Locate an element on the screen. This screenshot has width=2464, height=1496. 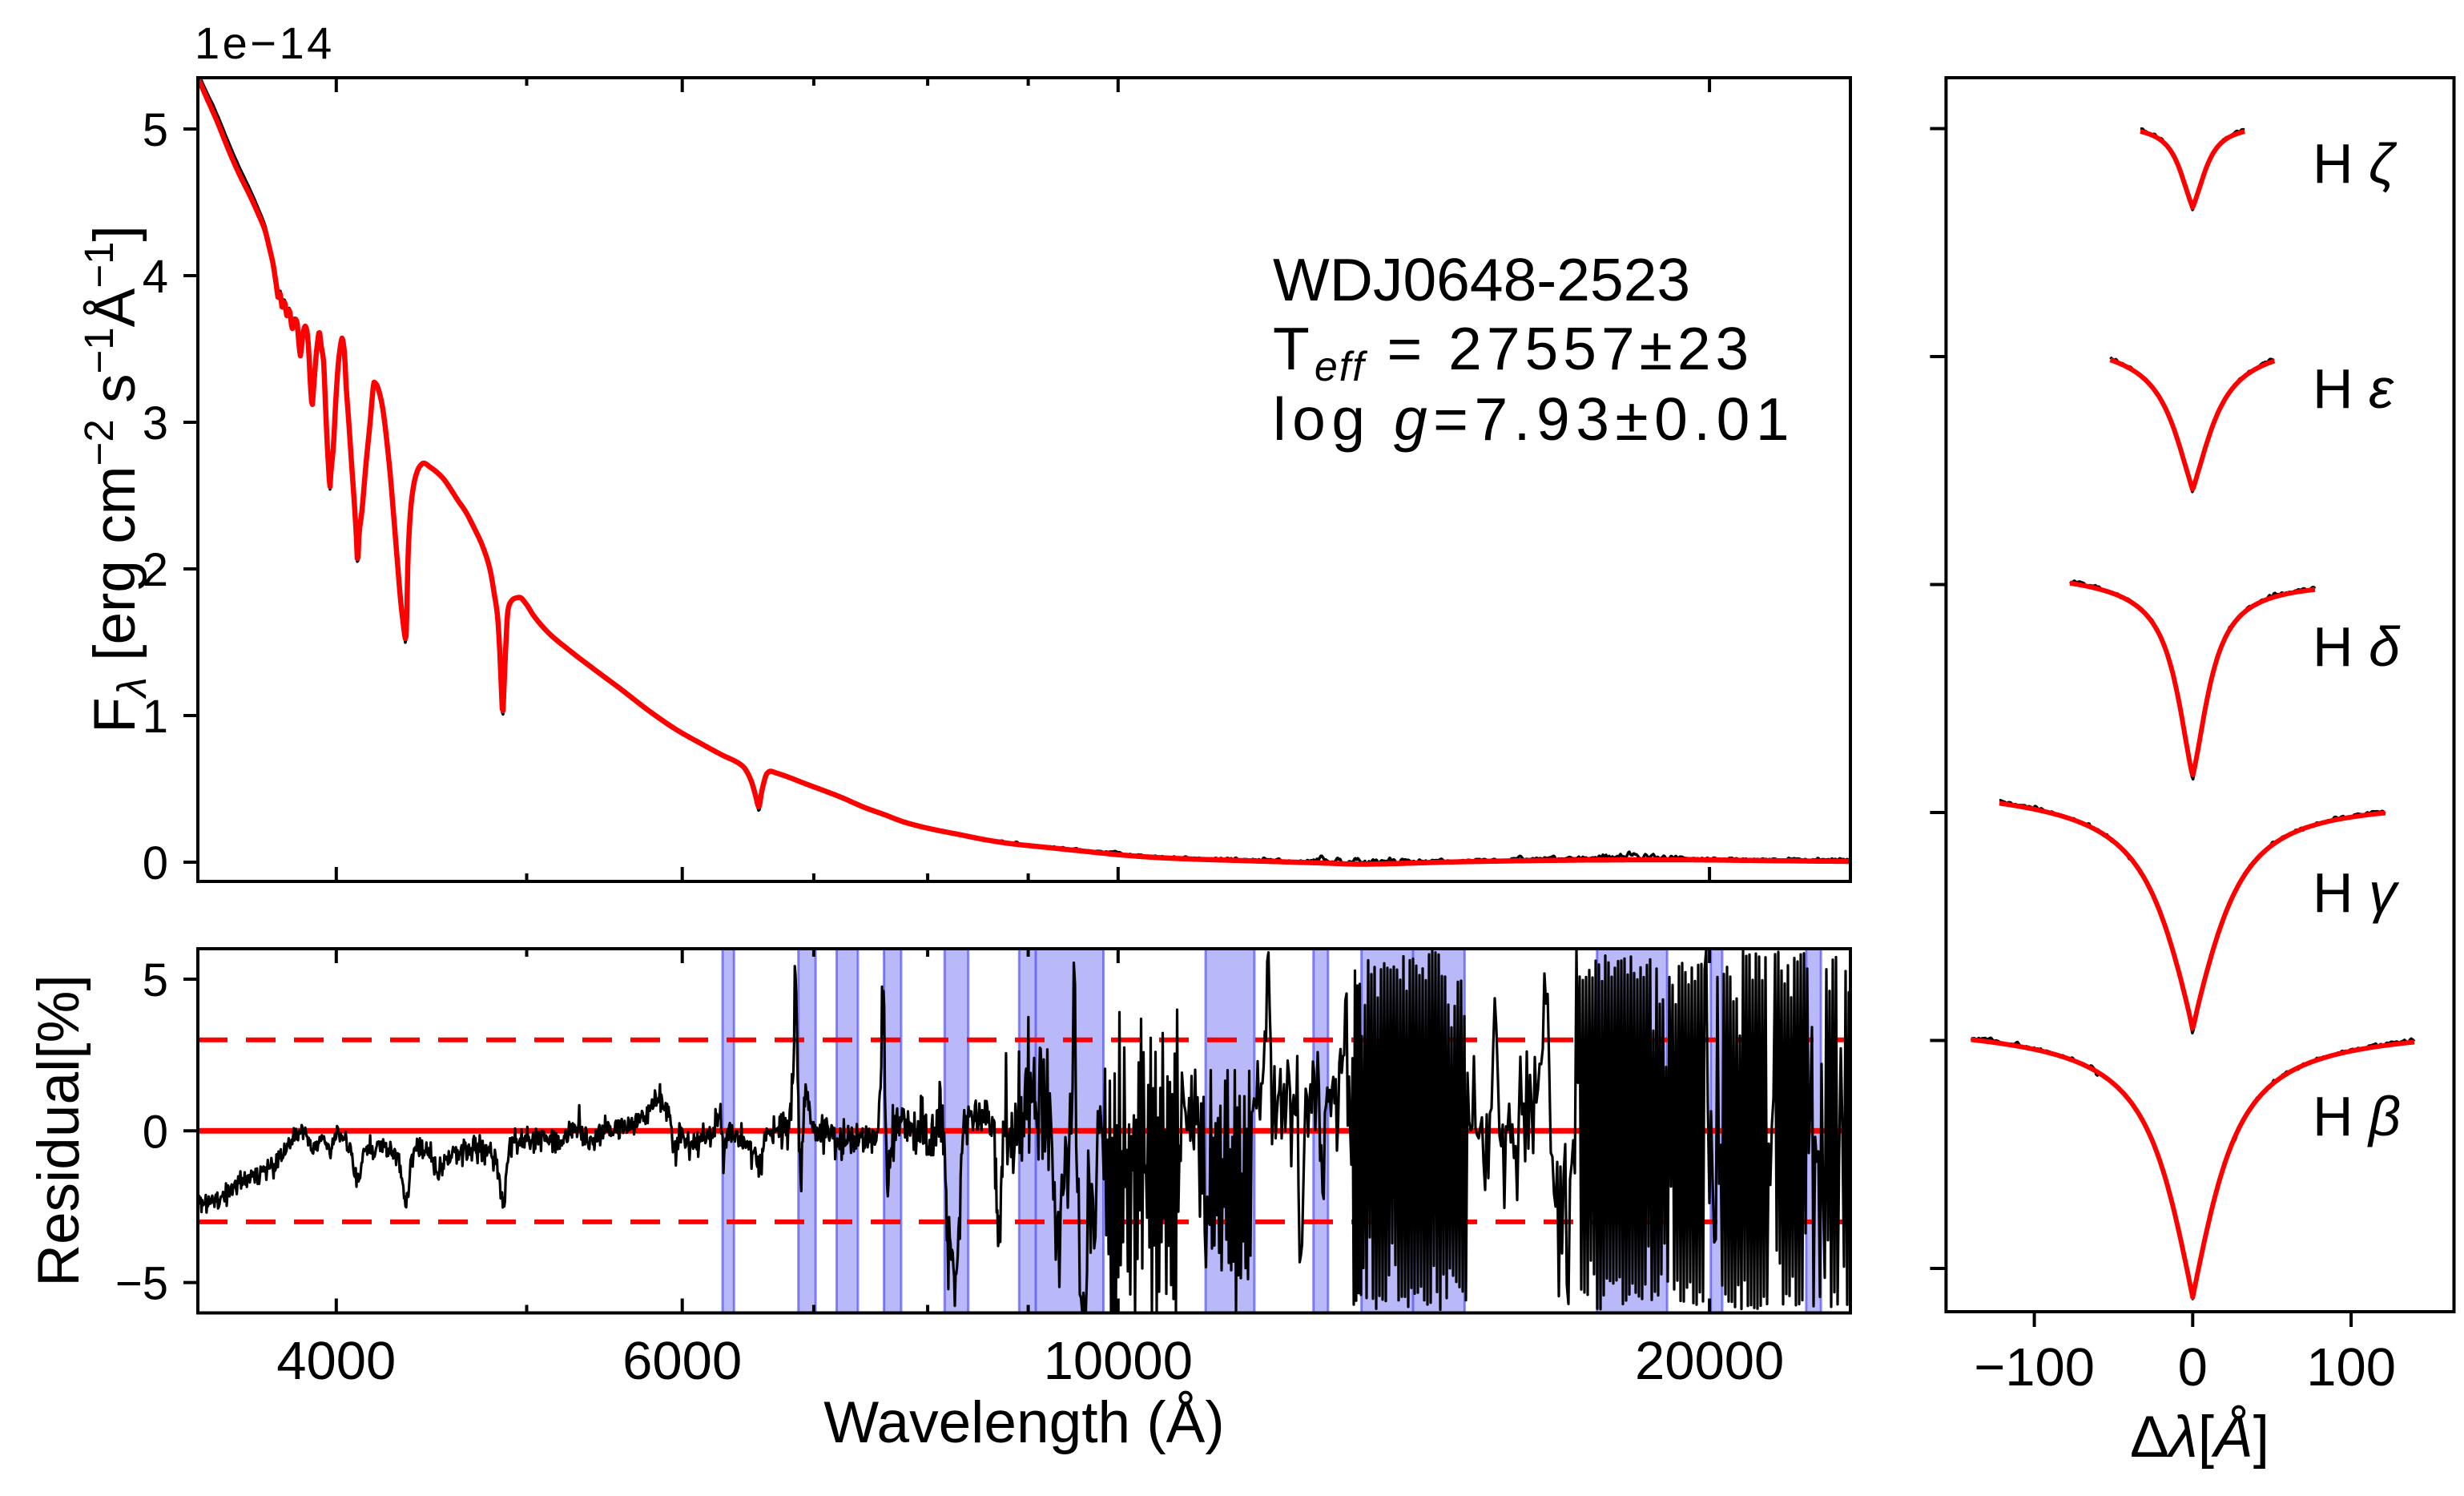
svg-text: H δ is located at coordinates (2357, 646).